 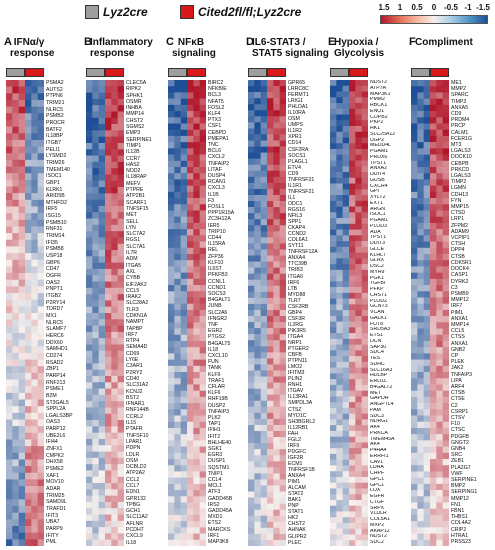 I want to click on gene-label: PSMA2, so click(x=55, y=83).